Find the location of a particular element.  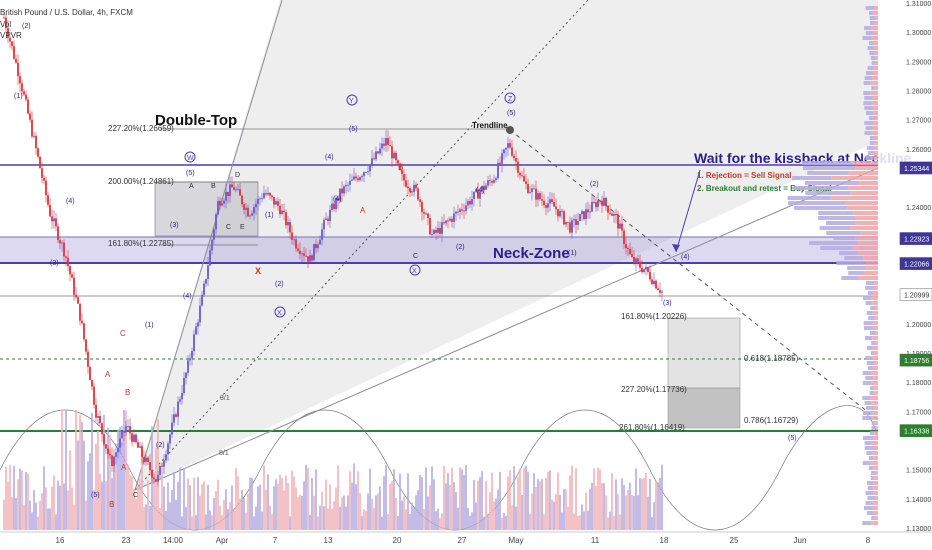

x-tick-label: 13 is located at coordinates (328, 540).